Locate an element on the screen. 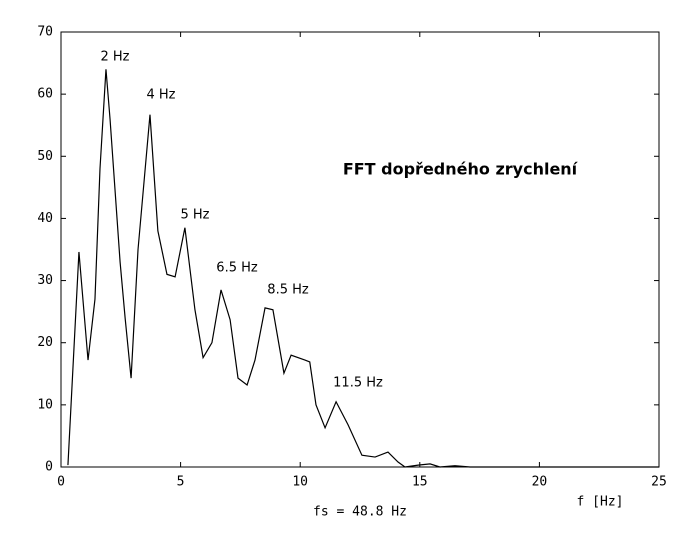 The width and height of the screenshot is (700, 533). y-tick-label: 70 is located at coordinates (45, 32).